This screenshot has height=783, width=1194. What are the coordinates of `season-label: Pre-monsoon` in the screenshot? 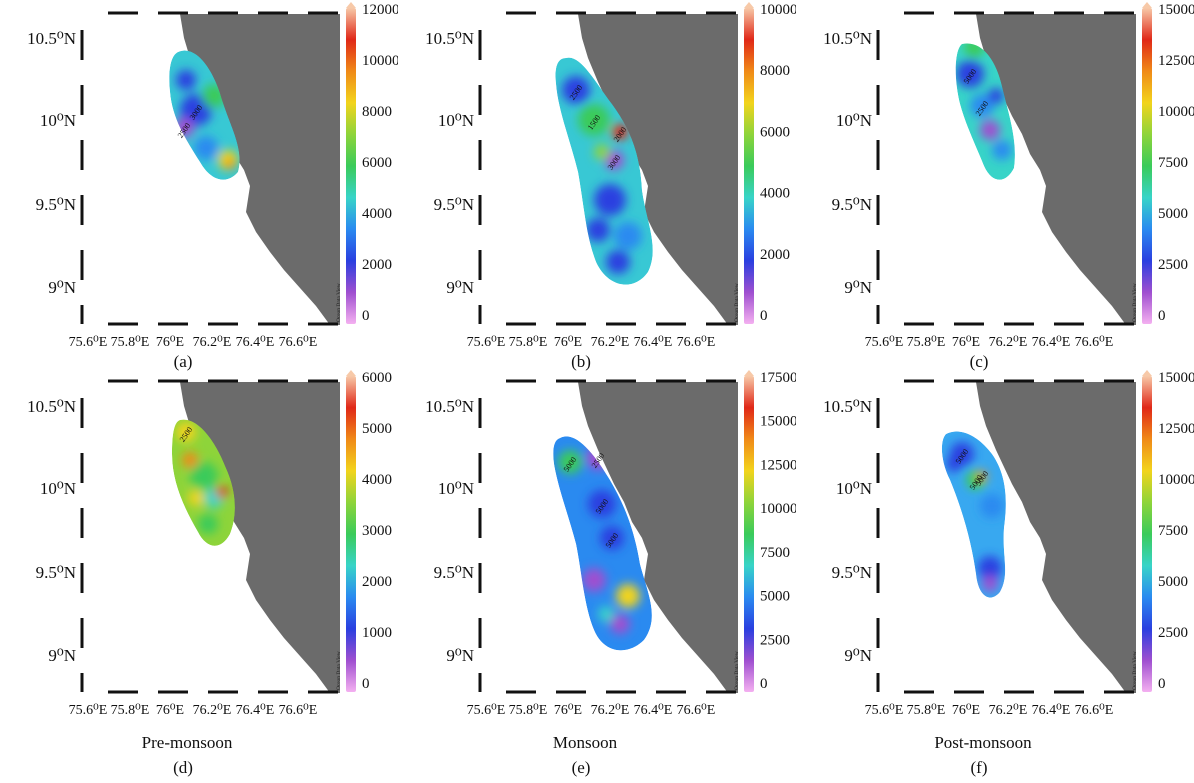 It's located at (187, 742).